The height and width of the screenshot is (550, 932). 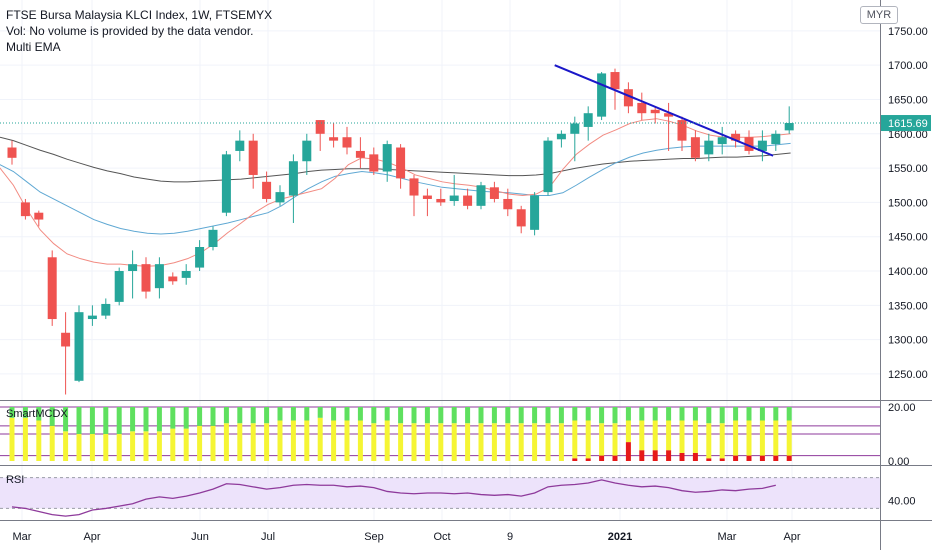 What do you see at coordinates (908, 32) in the screenshot?
I see `price-tick-label: 1750.00` at bounding box center [908, 32].